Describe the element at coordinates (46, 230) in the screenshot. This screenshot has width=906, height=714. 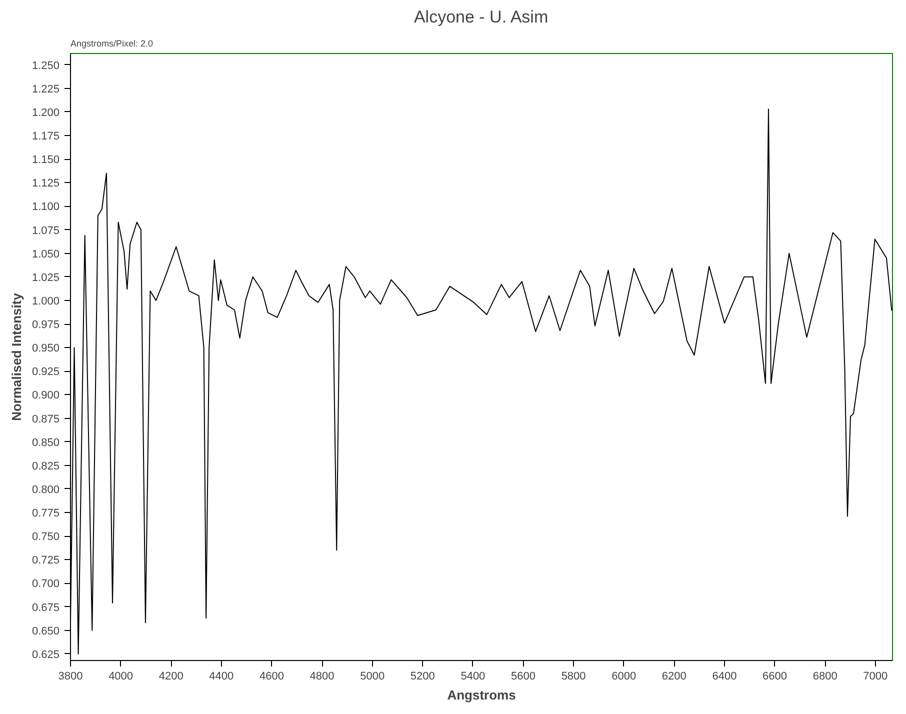
I see `y-tick-label: 1.075` at that location.